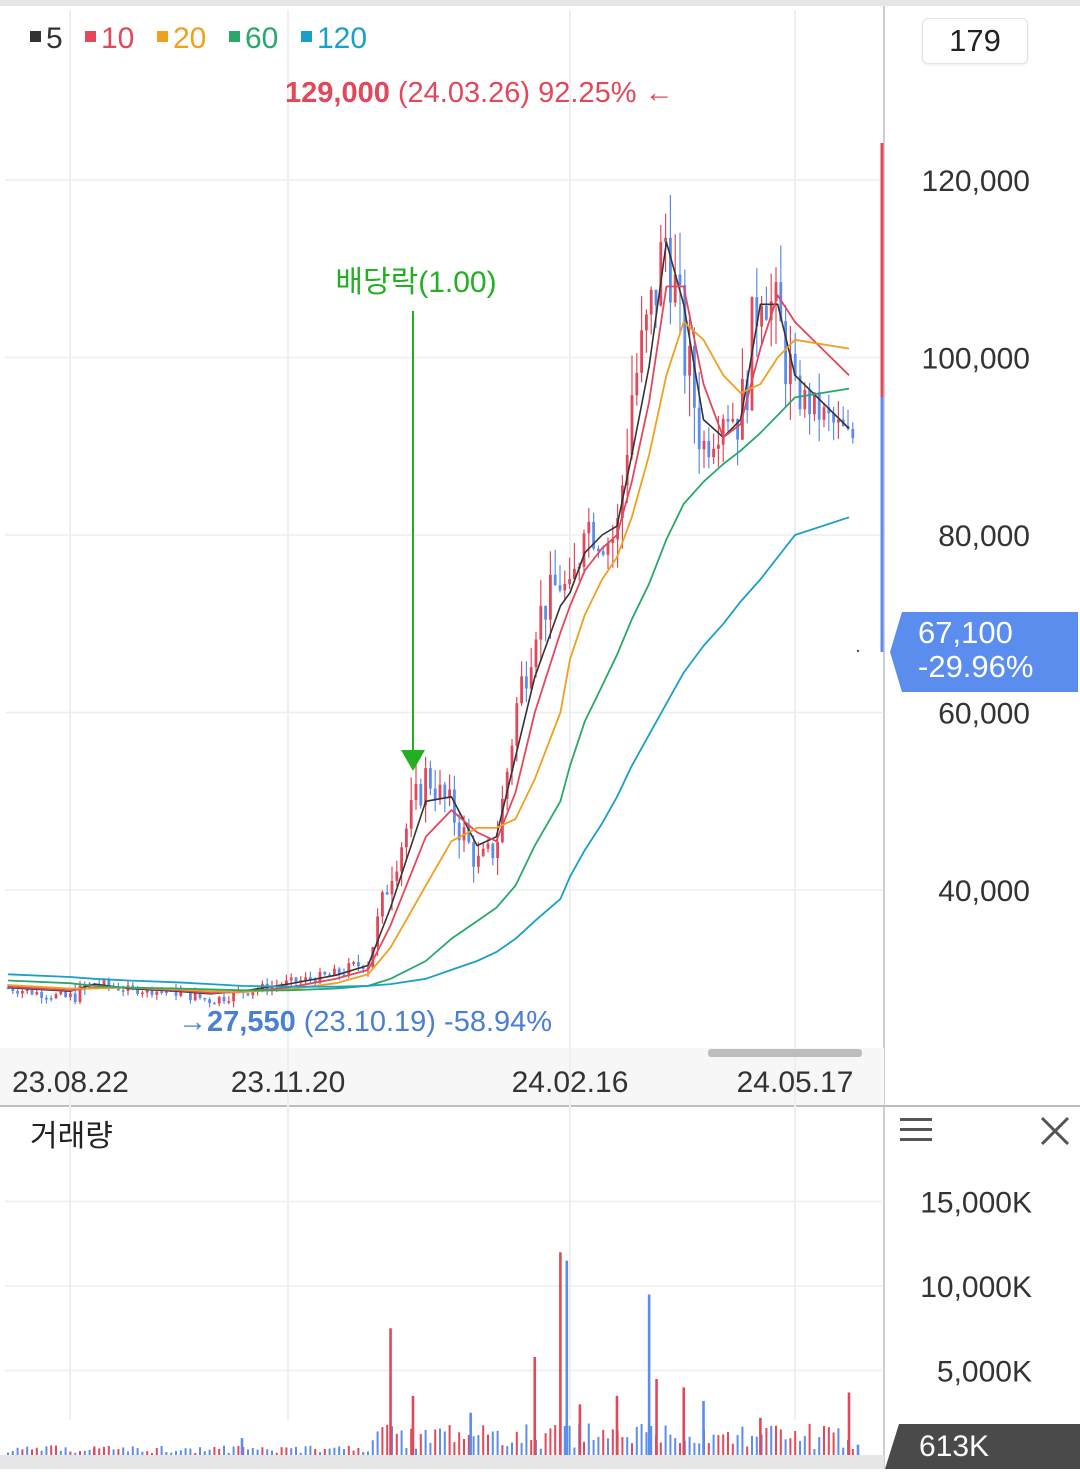 The height and width of the screenshot is (1474, 1080). Describe the element at coordinates (70, 1082) in the screenshot. I see `x-tick-label: 23.08.22` at that location.